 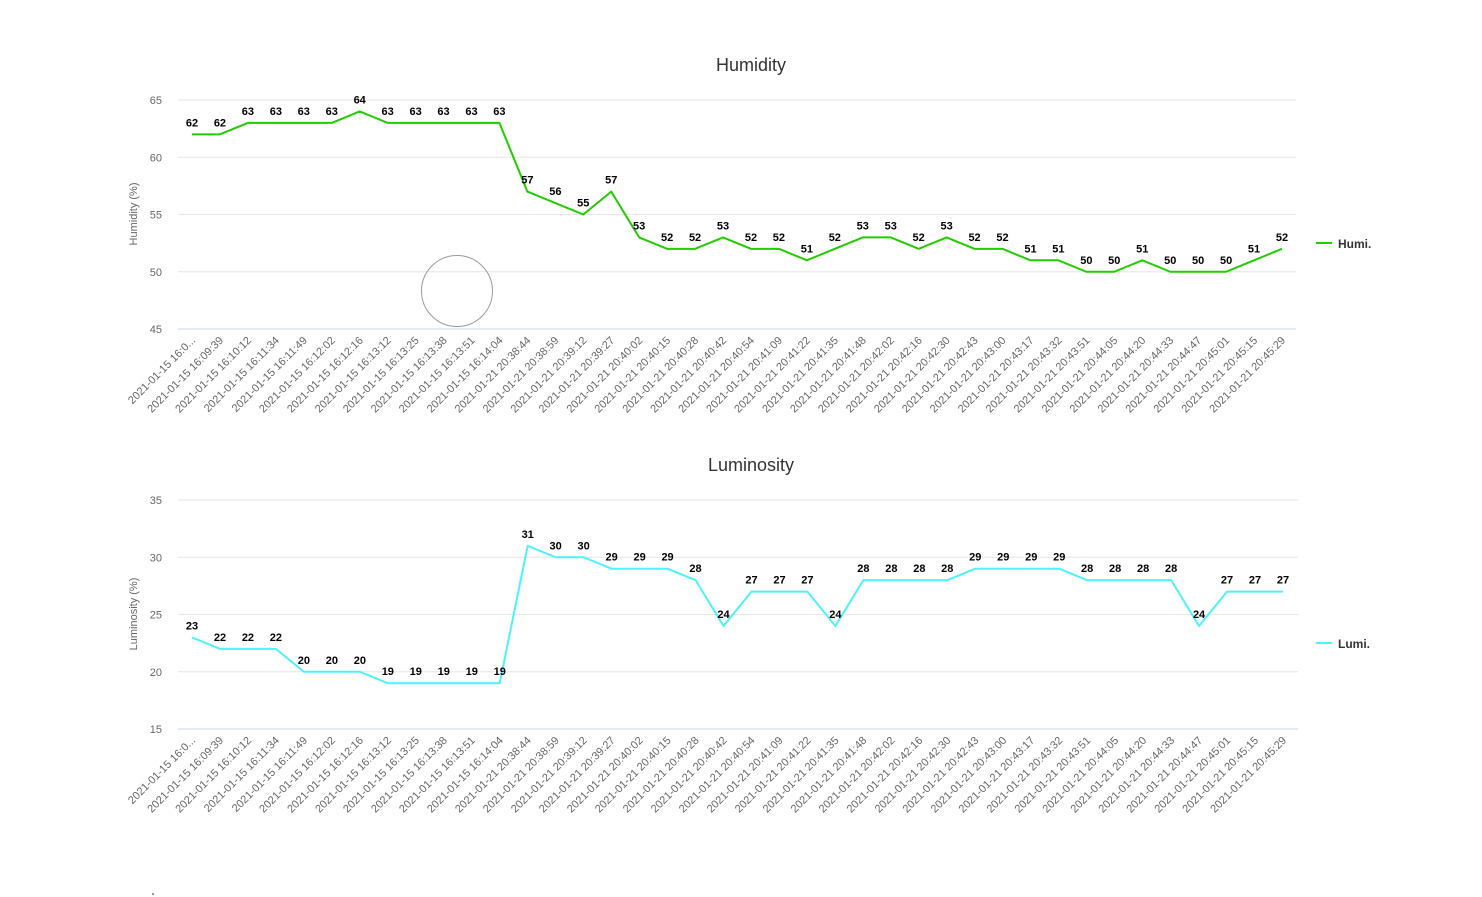 I want to click on legend-label: Lumi., so click(x=1354, y=644).